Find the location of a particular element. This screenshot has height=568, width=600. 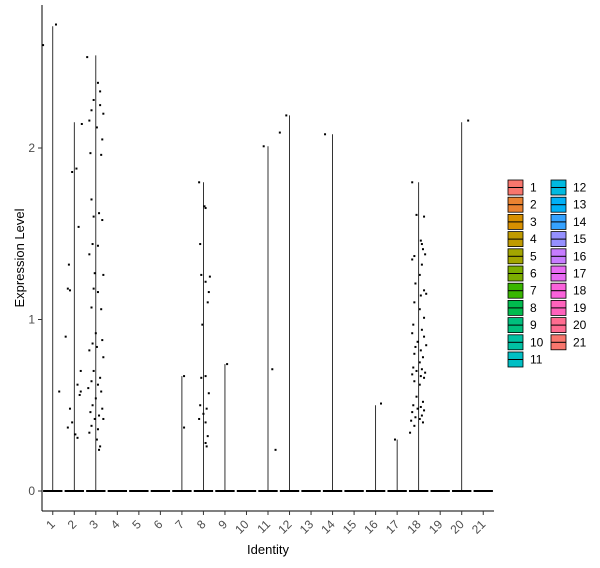

legend-label: 7 is located at coordinates (533, 291).